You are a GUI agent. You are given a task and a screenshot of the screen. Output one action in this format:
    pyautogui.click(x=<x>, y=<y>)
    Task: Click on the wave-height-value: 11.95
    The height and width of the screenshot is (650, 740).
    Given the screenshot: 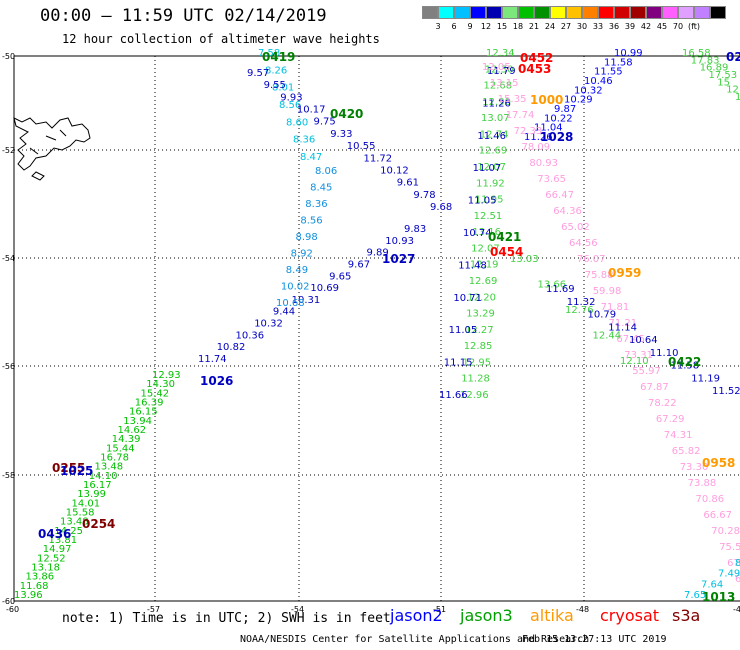 What is the action you would take?
    pyautogui.click(x=489, y=200)
    